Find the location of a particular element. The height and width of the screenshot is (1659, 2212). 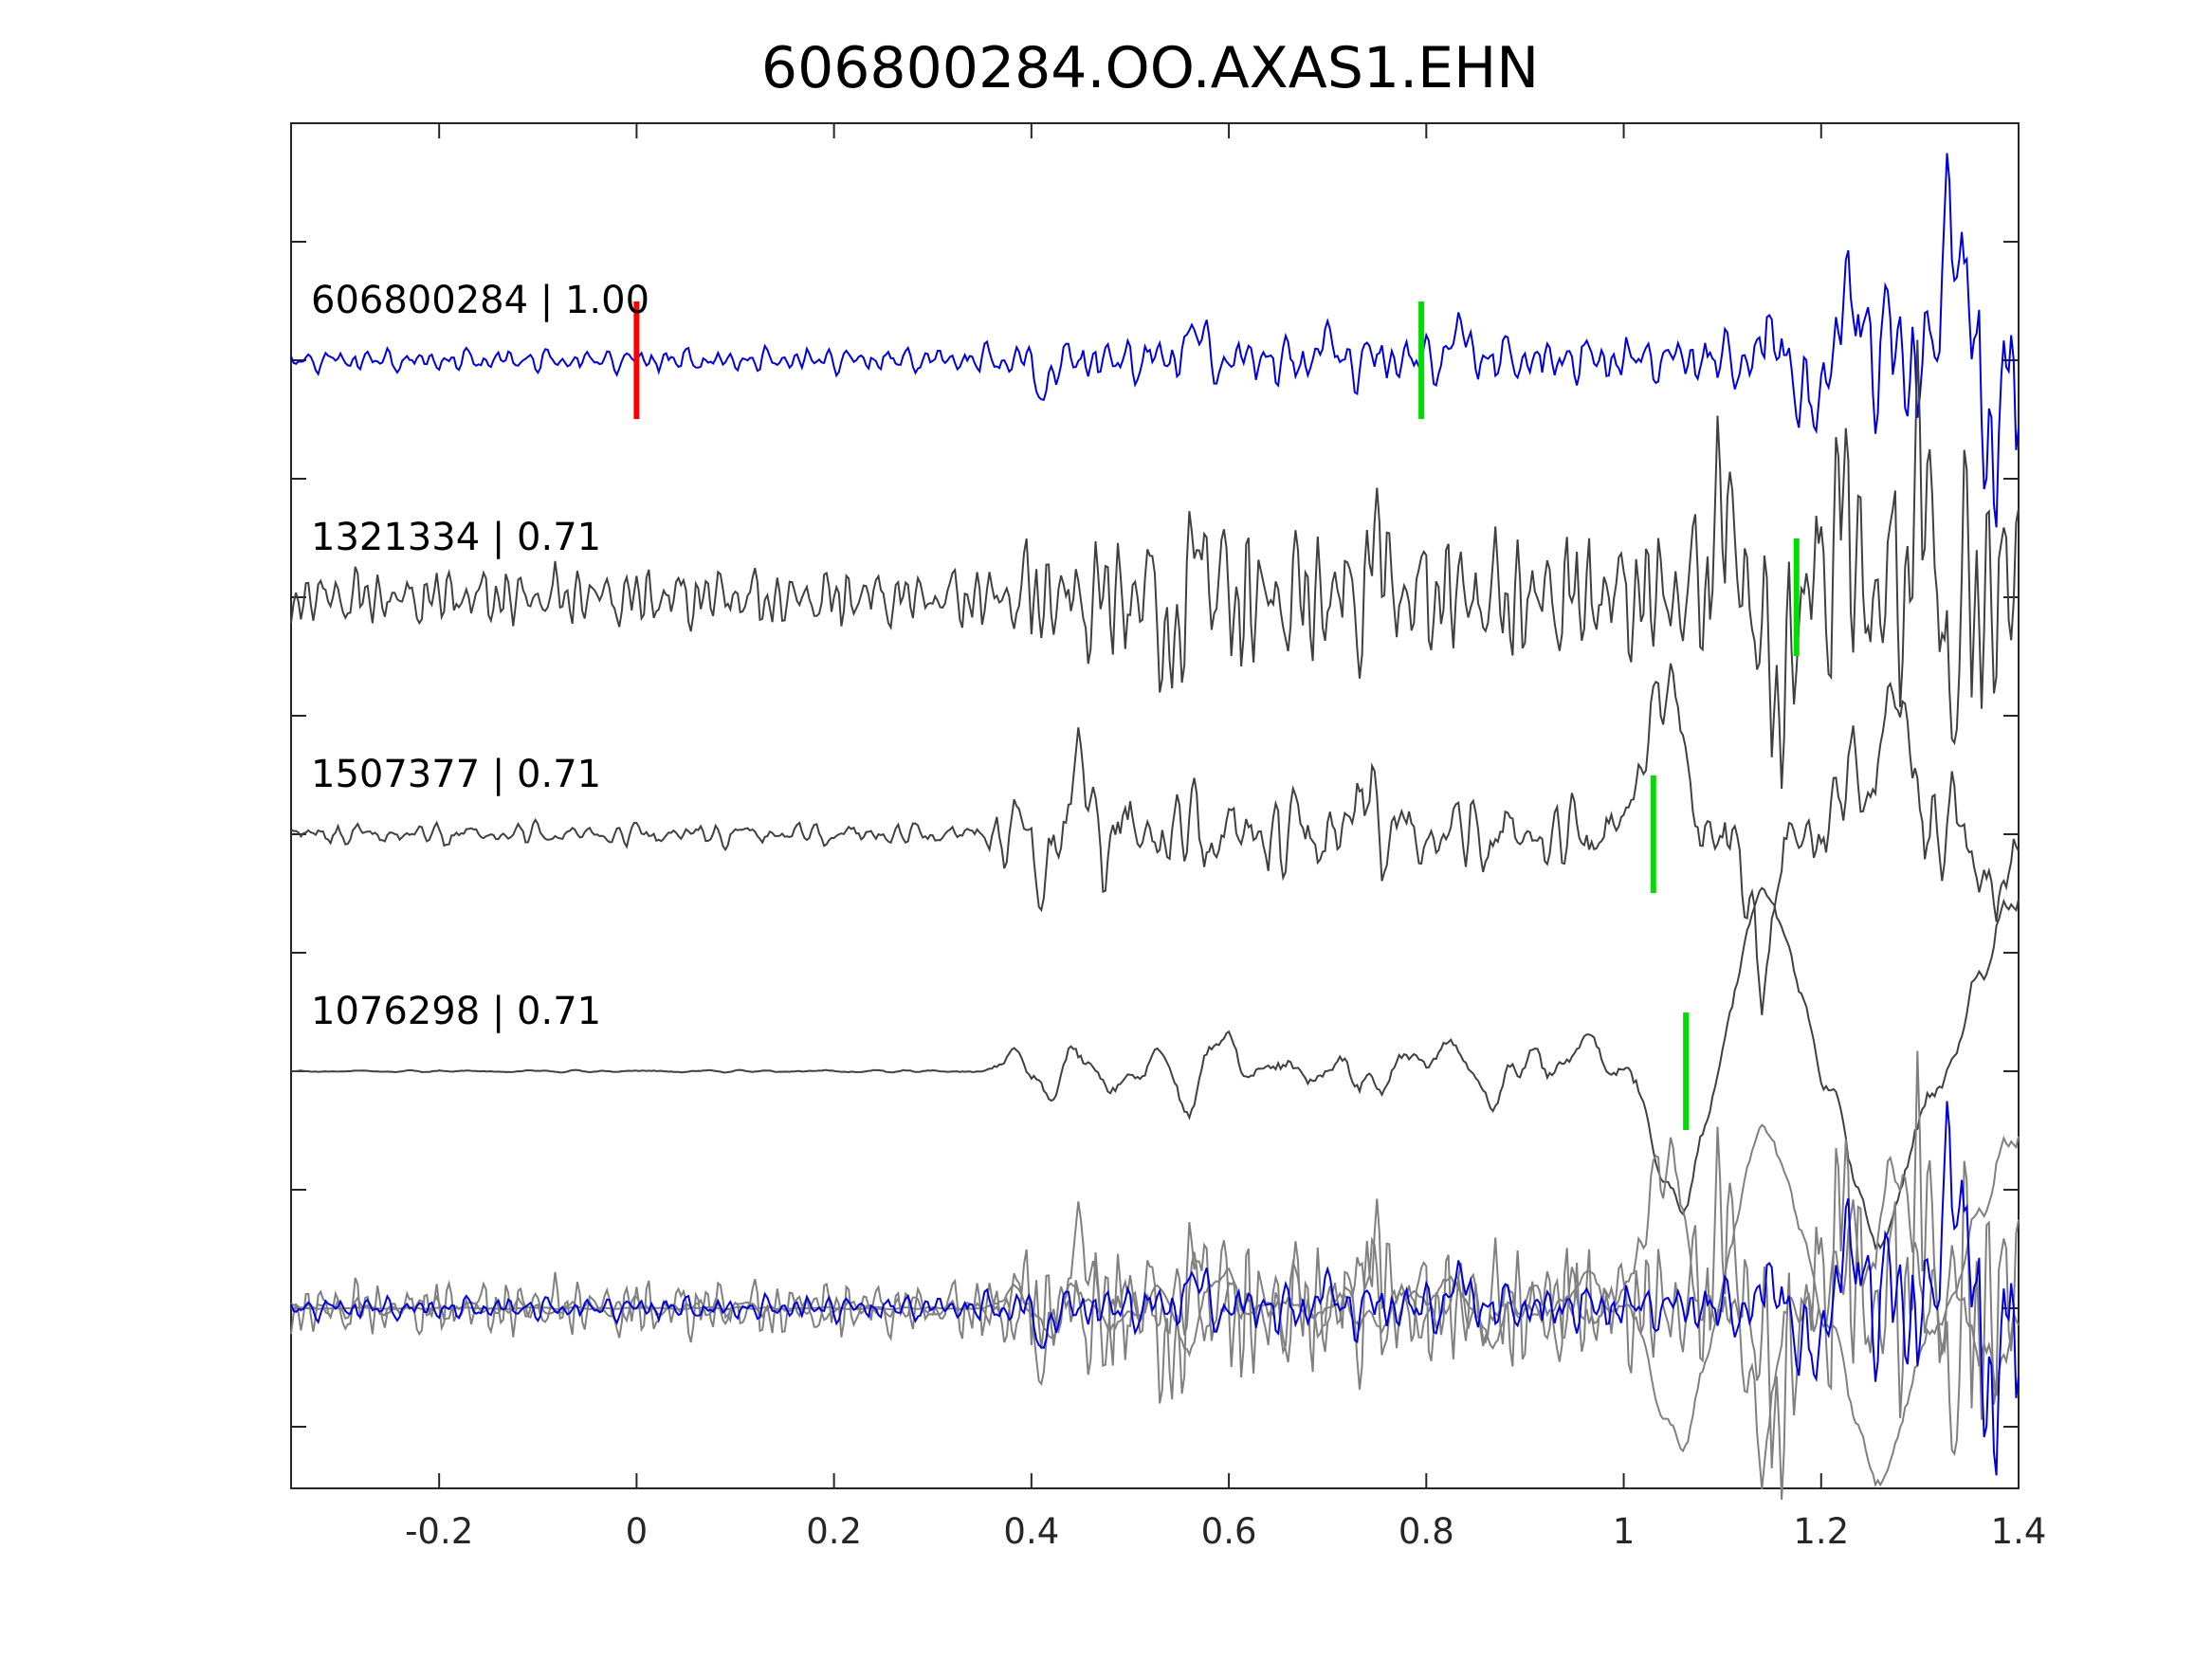

x-tick-label: 0.6 is located at coordinates (1229, 1531).